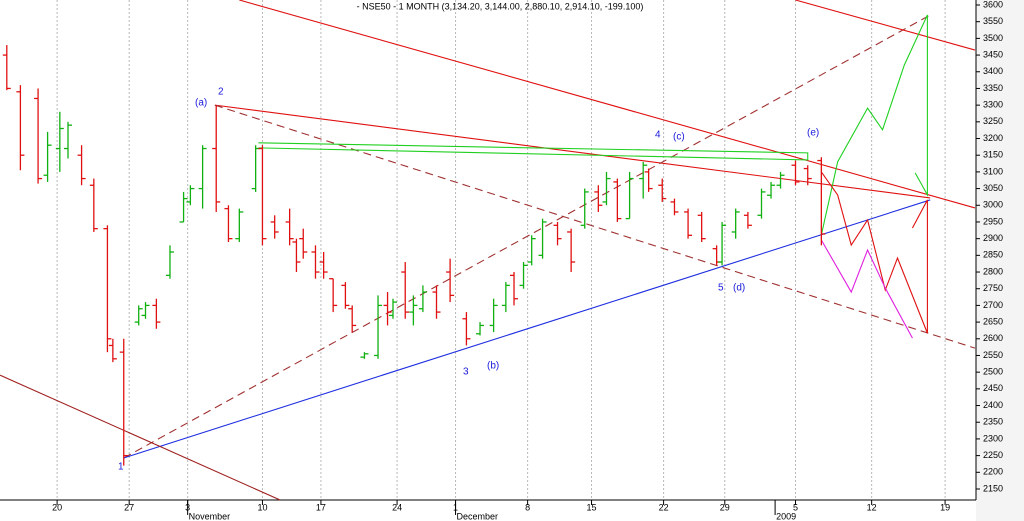 The height and width of the screenshot is (521, 1024). Describe the element at coordinates (993, 405) in the screenshot. I see `y-tick-label: 2400` at that location.